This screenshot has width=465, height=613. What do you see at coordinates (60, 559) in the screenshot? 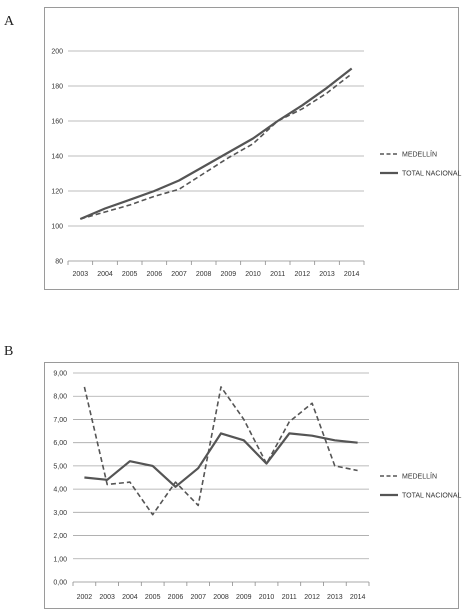
I see `y-tick-label-b-1: 1,00` at bounding box center [60, 559].